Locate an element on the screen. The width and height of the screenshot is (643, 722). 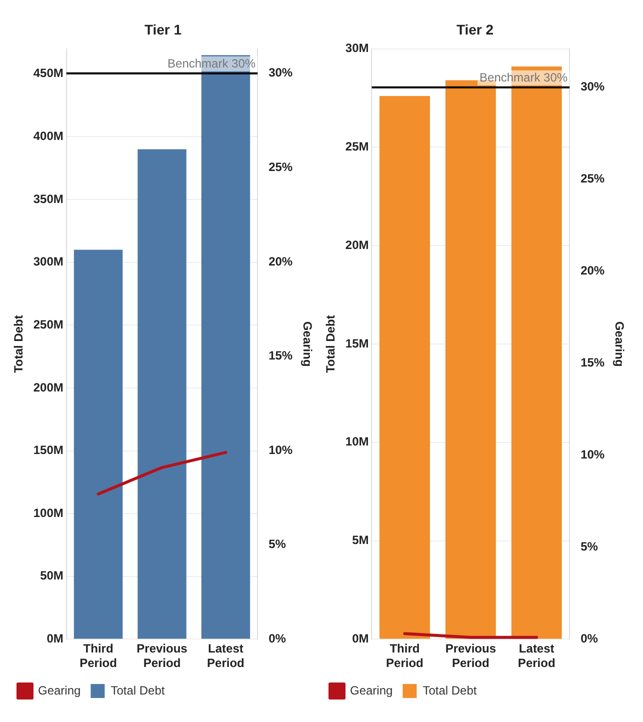
y-tick-label: 100M is located at coordinates (48, 513).